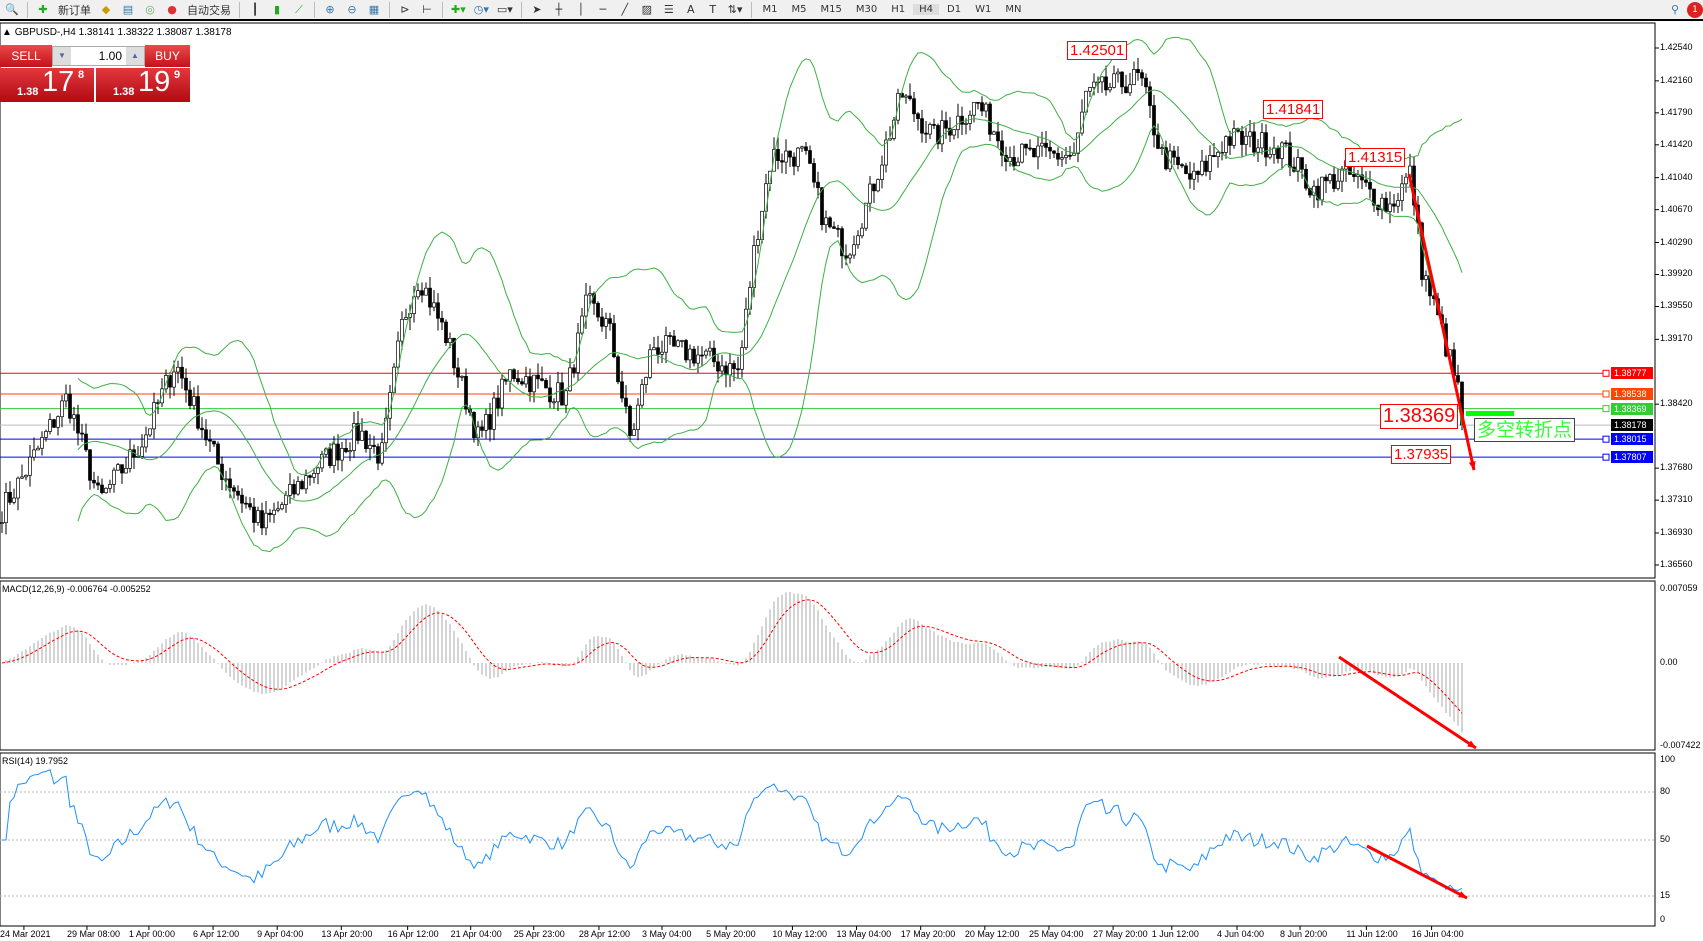  I want to click on line-handle, so click(1606, 373).